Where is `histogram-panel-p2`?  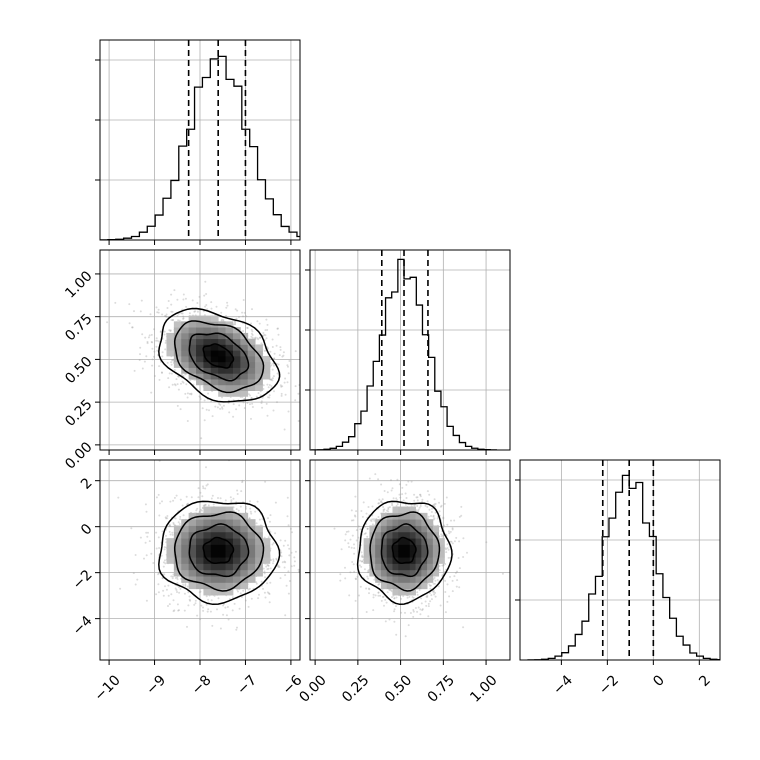
histogram-panel-p2 is located at coordinates (618, 562).